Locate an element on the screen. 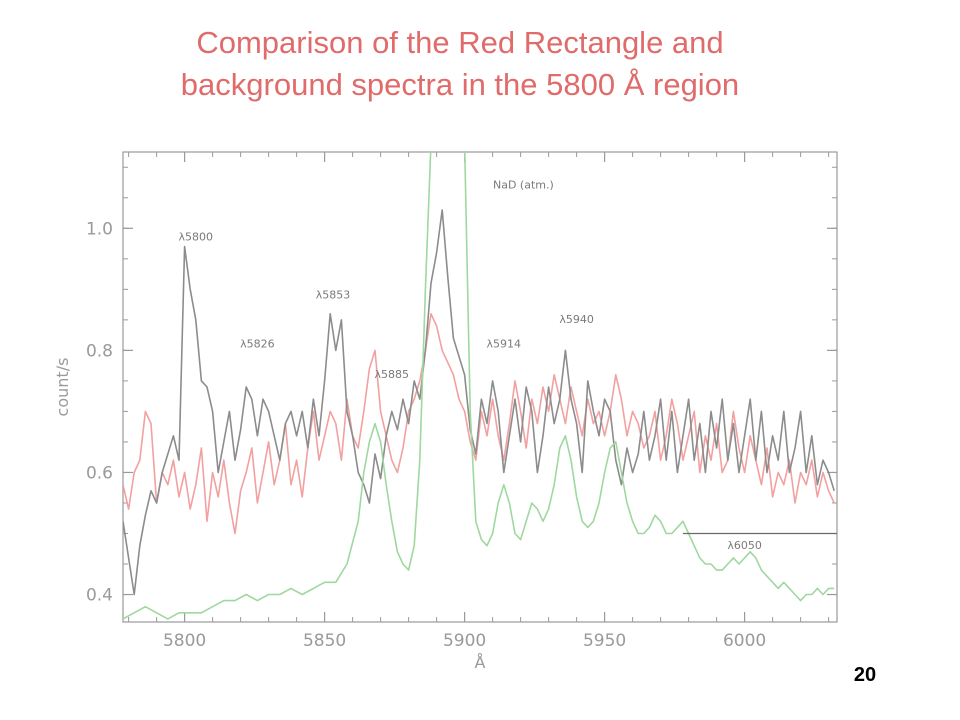 This screenshot has height=720, width=960. chart-title-line-1: Comparison of the Red Rectangle and is located at coordinates (460, 42).